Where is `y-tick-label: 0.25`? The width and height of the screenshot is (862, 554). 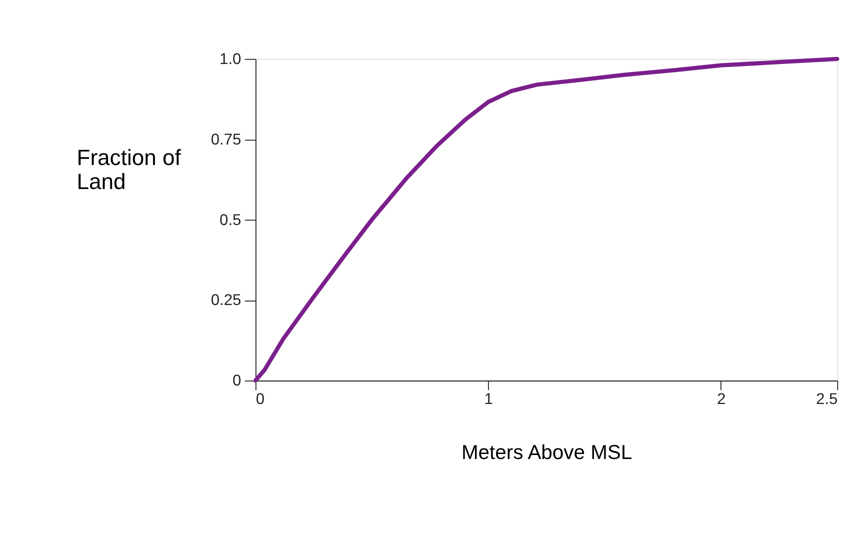
y-tick-label: 0.25 is located at coordinates (226, 301).